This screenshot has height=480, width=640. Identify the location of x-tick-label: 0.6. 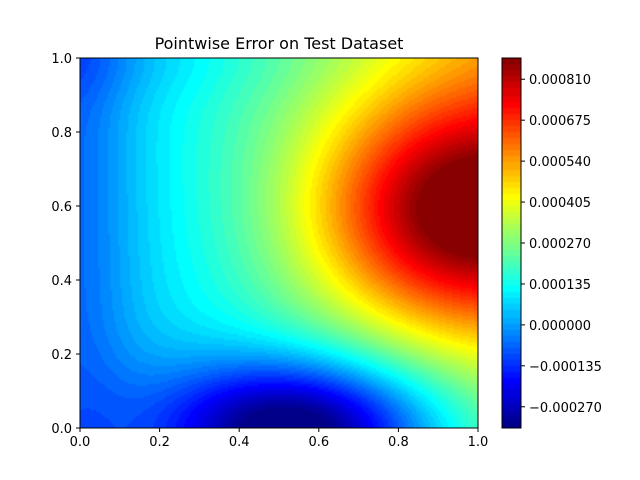
(318, 442).